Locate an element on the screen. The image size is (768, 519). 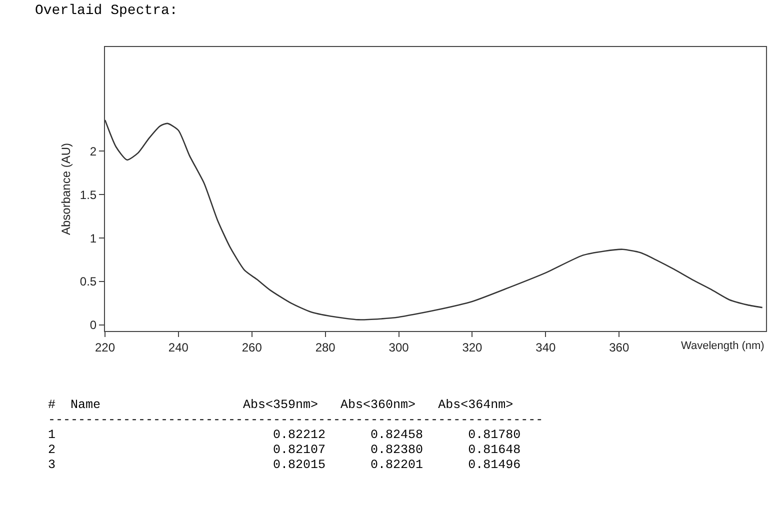
text: 3 0.82015 0.82201 0.81496 is located at coordinates (284, 465).